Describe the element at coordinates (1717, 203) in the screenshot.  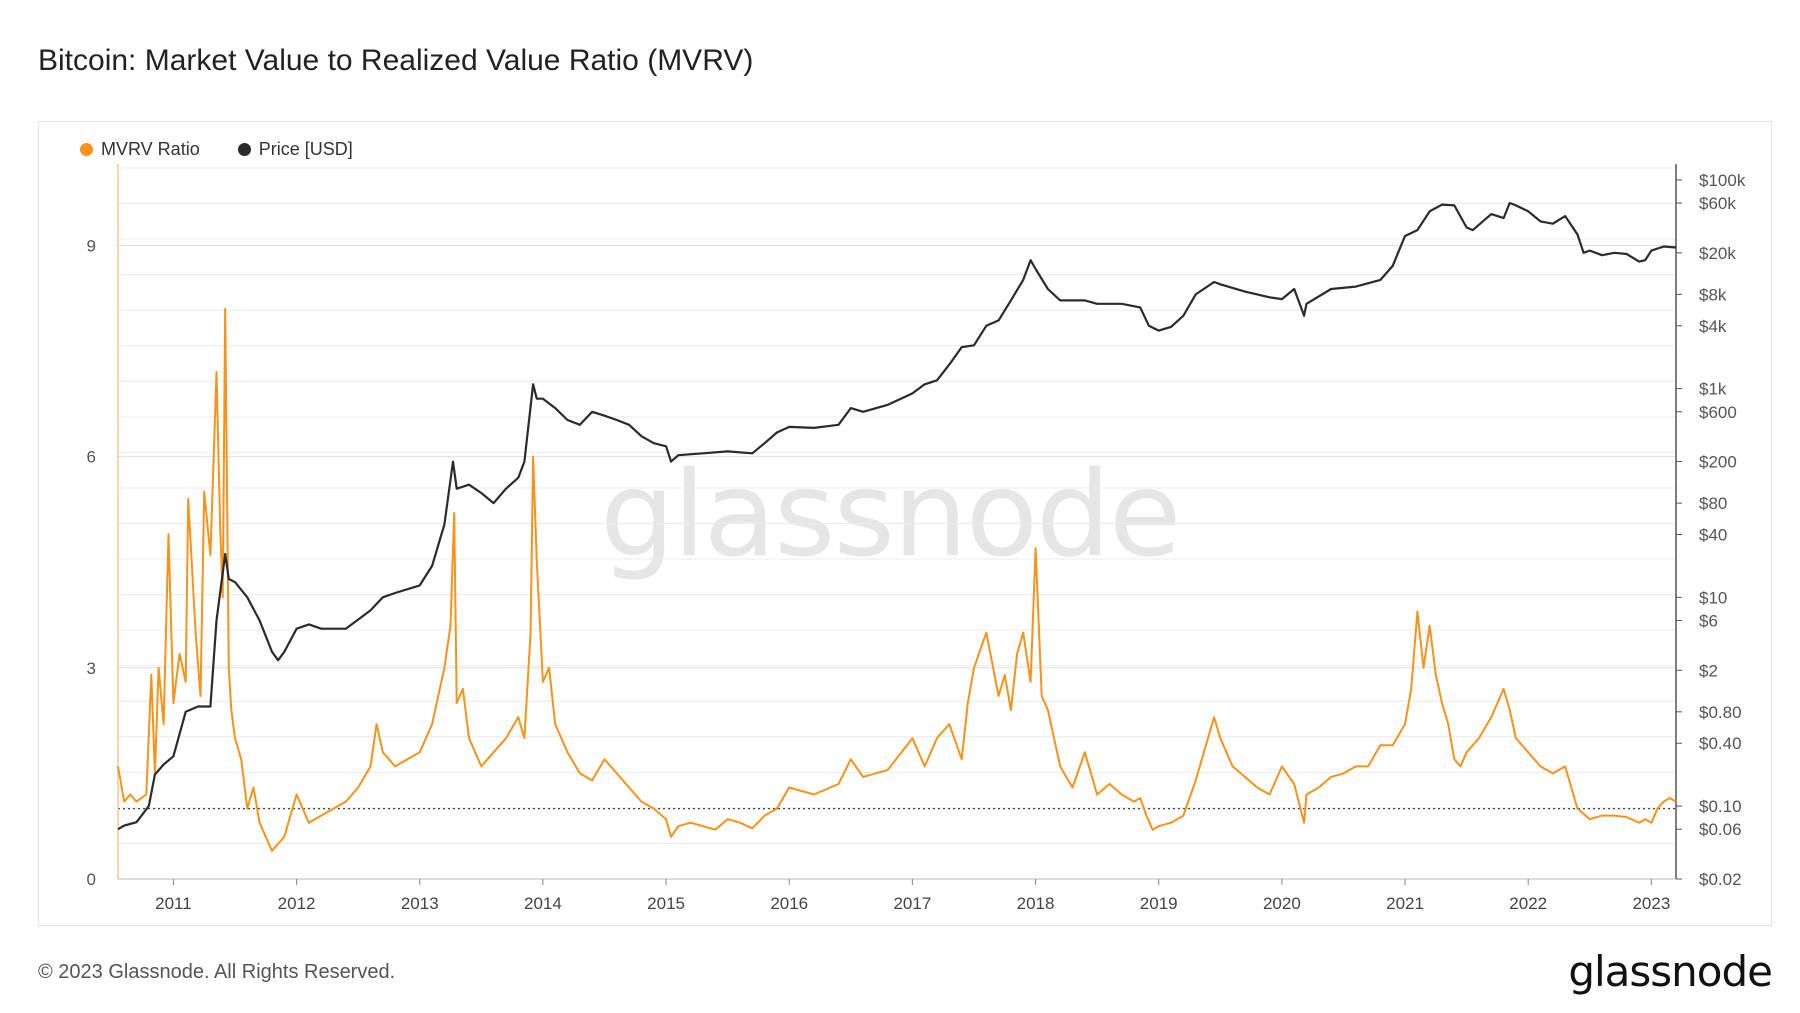
I see `y-right-tick-label: $60k` at that location.